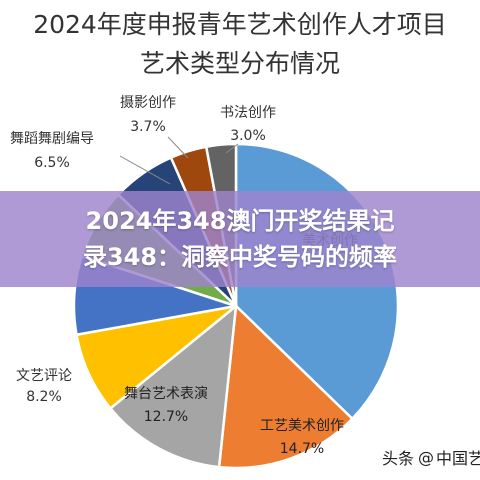 The image size is (480, 480). Describe the element at coordinates (44, 376) in the screenshot. I see `slice-label-4: 文艺评论` at that location.